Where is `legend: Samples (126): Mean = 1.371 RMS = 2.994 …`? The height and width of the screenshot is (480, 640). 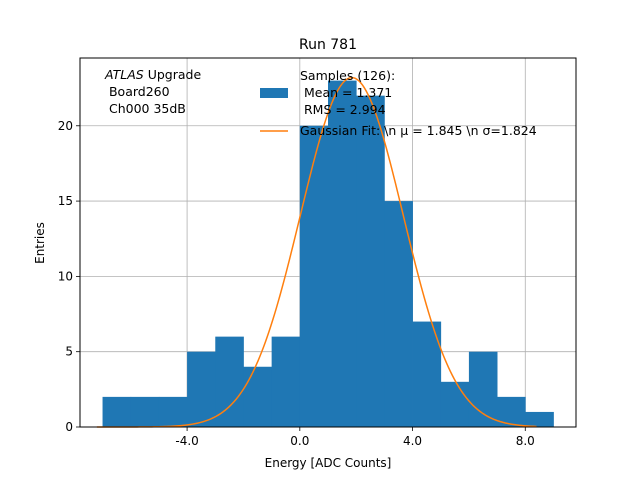
legend: Samples (126): Mean = 1.371 RMS = 2.994 … is located at coordinates (398, 103).